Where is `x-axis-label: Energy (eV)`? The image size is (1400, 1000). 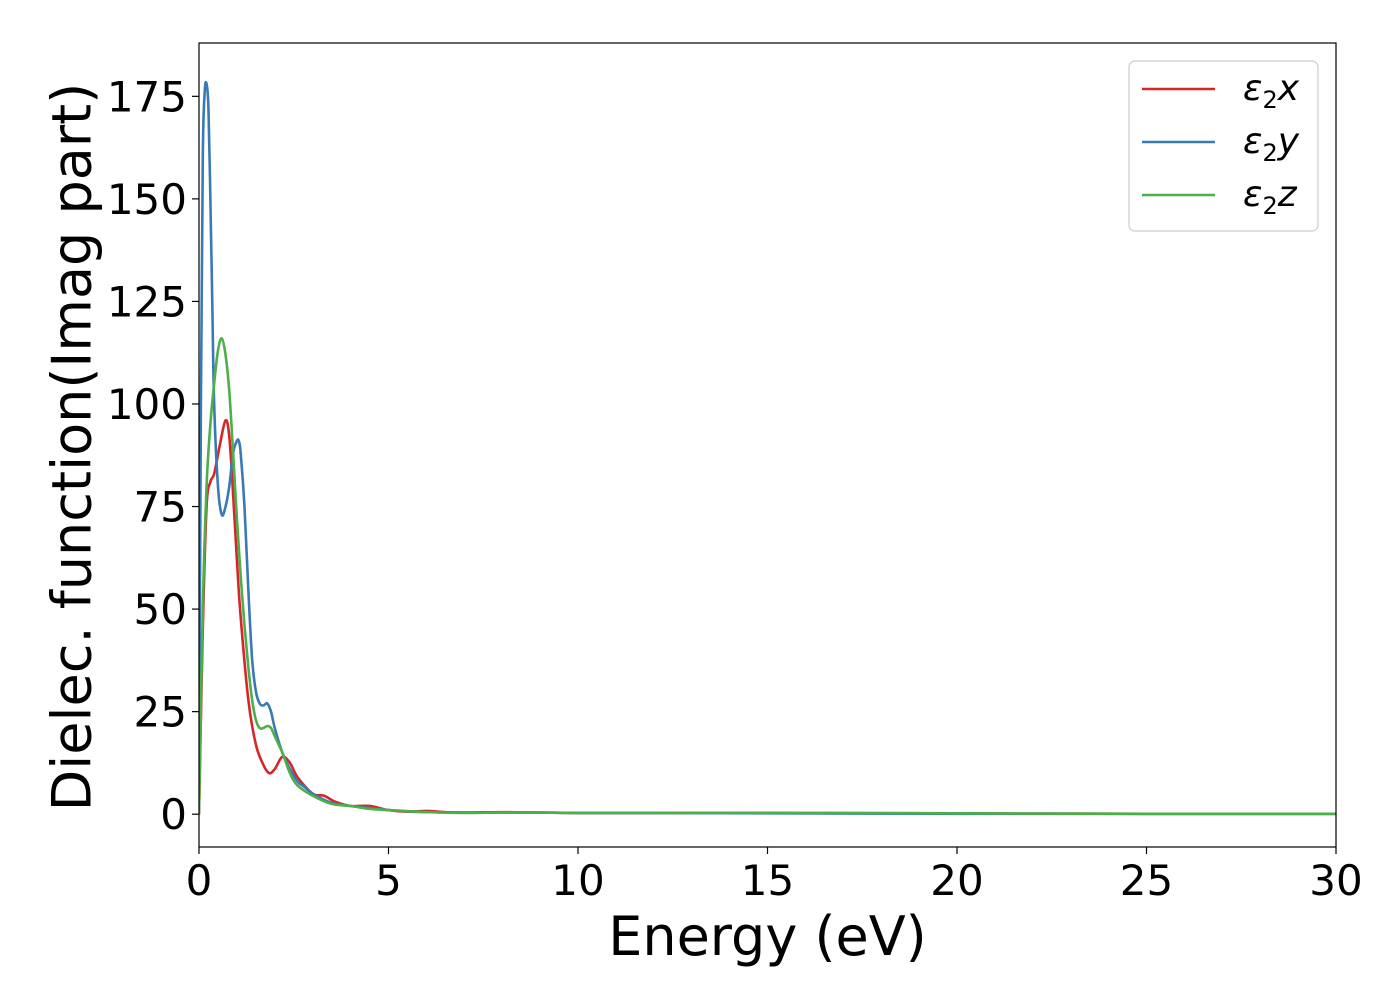 x-axis-label: Energy (eV) is located at coordinates (767, 936).